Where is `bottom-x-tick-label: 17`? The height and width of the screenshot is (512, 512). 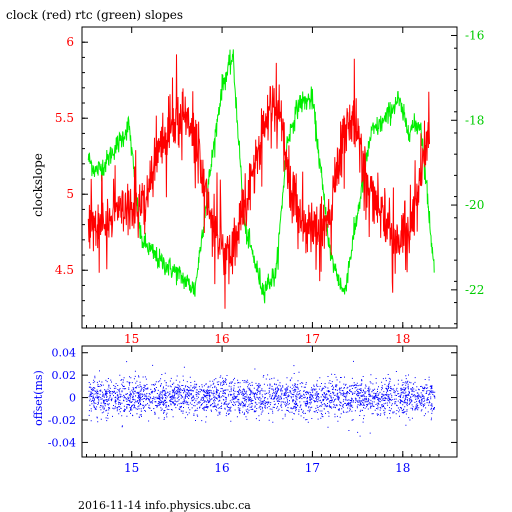 bottom-x-tick-label: 17 is located at coordinates (312, 468).